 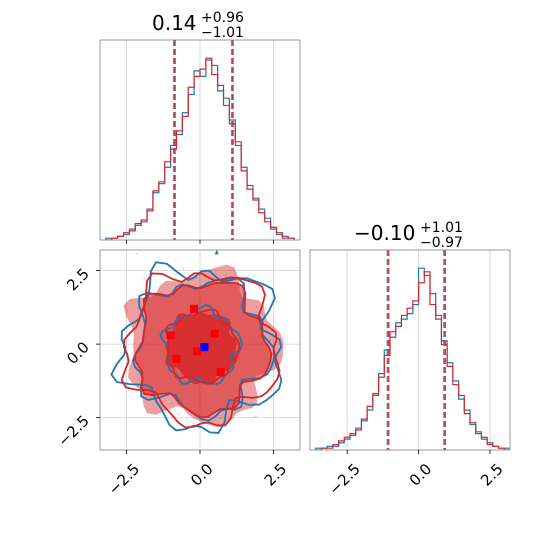 What do you see at coordinates (78, 353) in the screenshot?
I see `y-tick-label: 0.0` at bounding box center [78, 353].